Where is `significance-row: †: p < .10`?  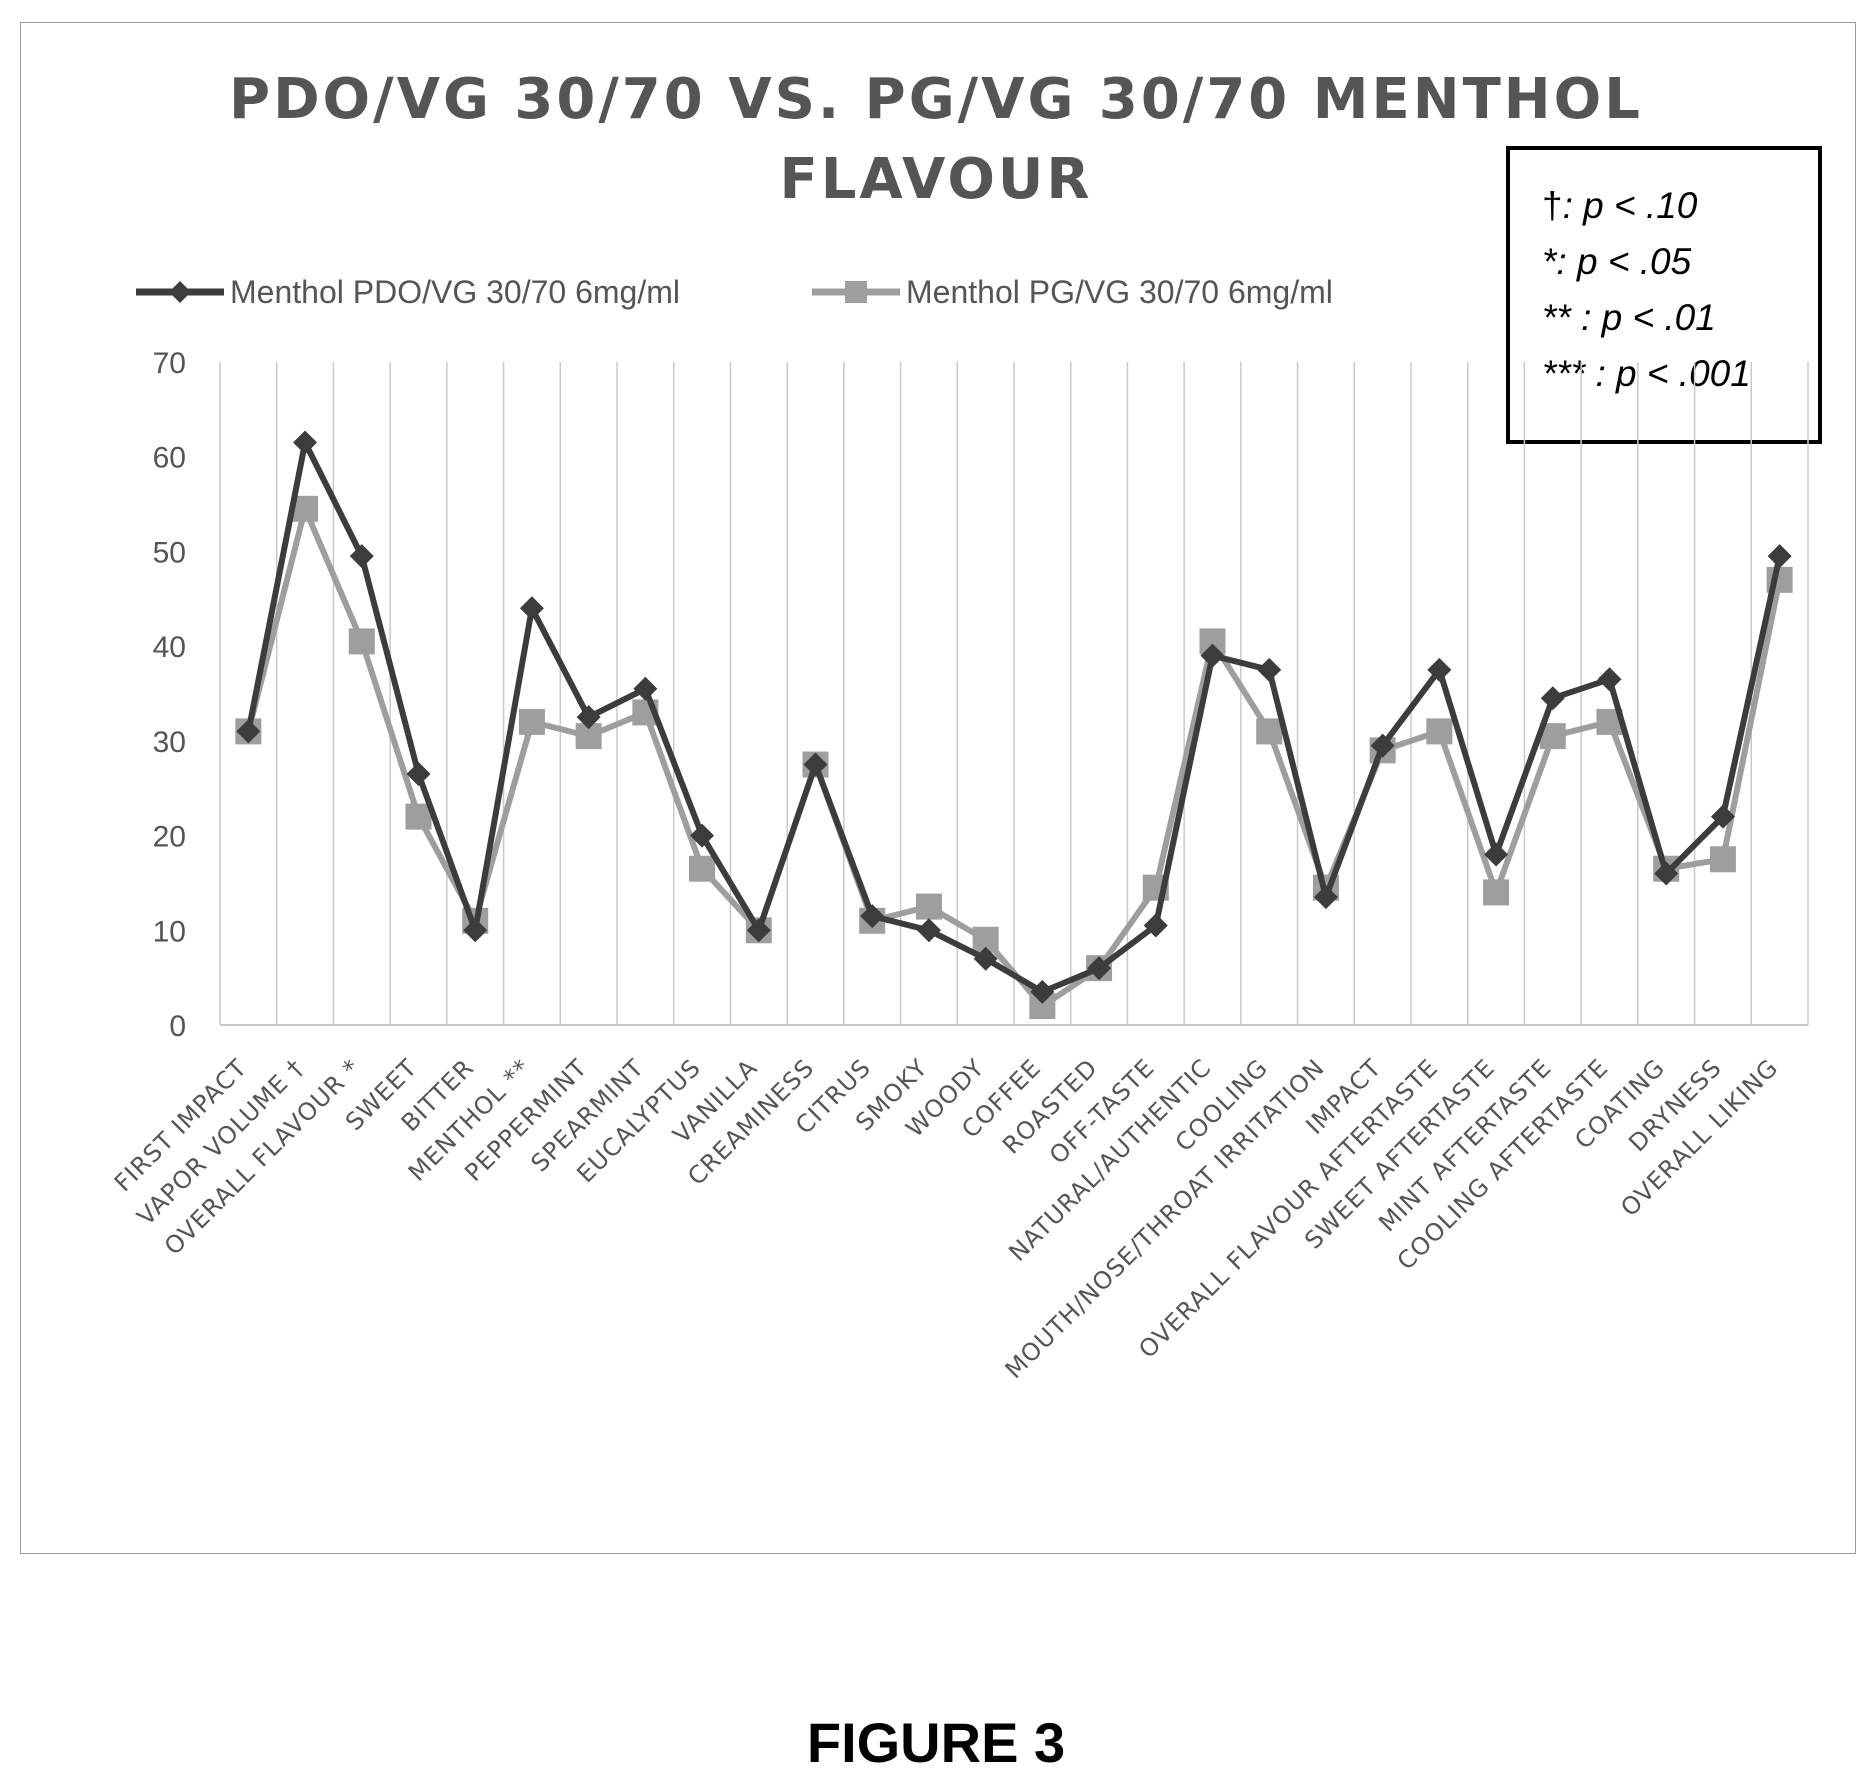 significance-row: †: p < .10 is located at coordinates (1620, 205).